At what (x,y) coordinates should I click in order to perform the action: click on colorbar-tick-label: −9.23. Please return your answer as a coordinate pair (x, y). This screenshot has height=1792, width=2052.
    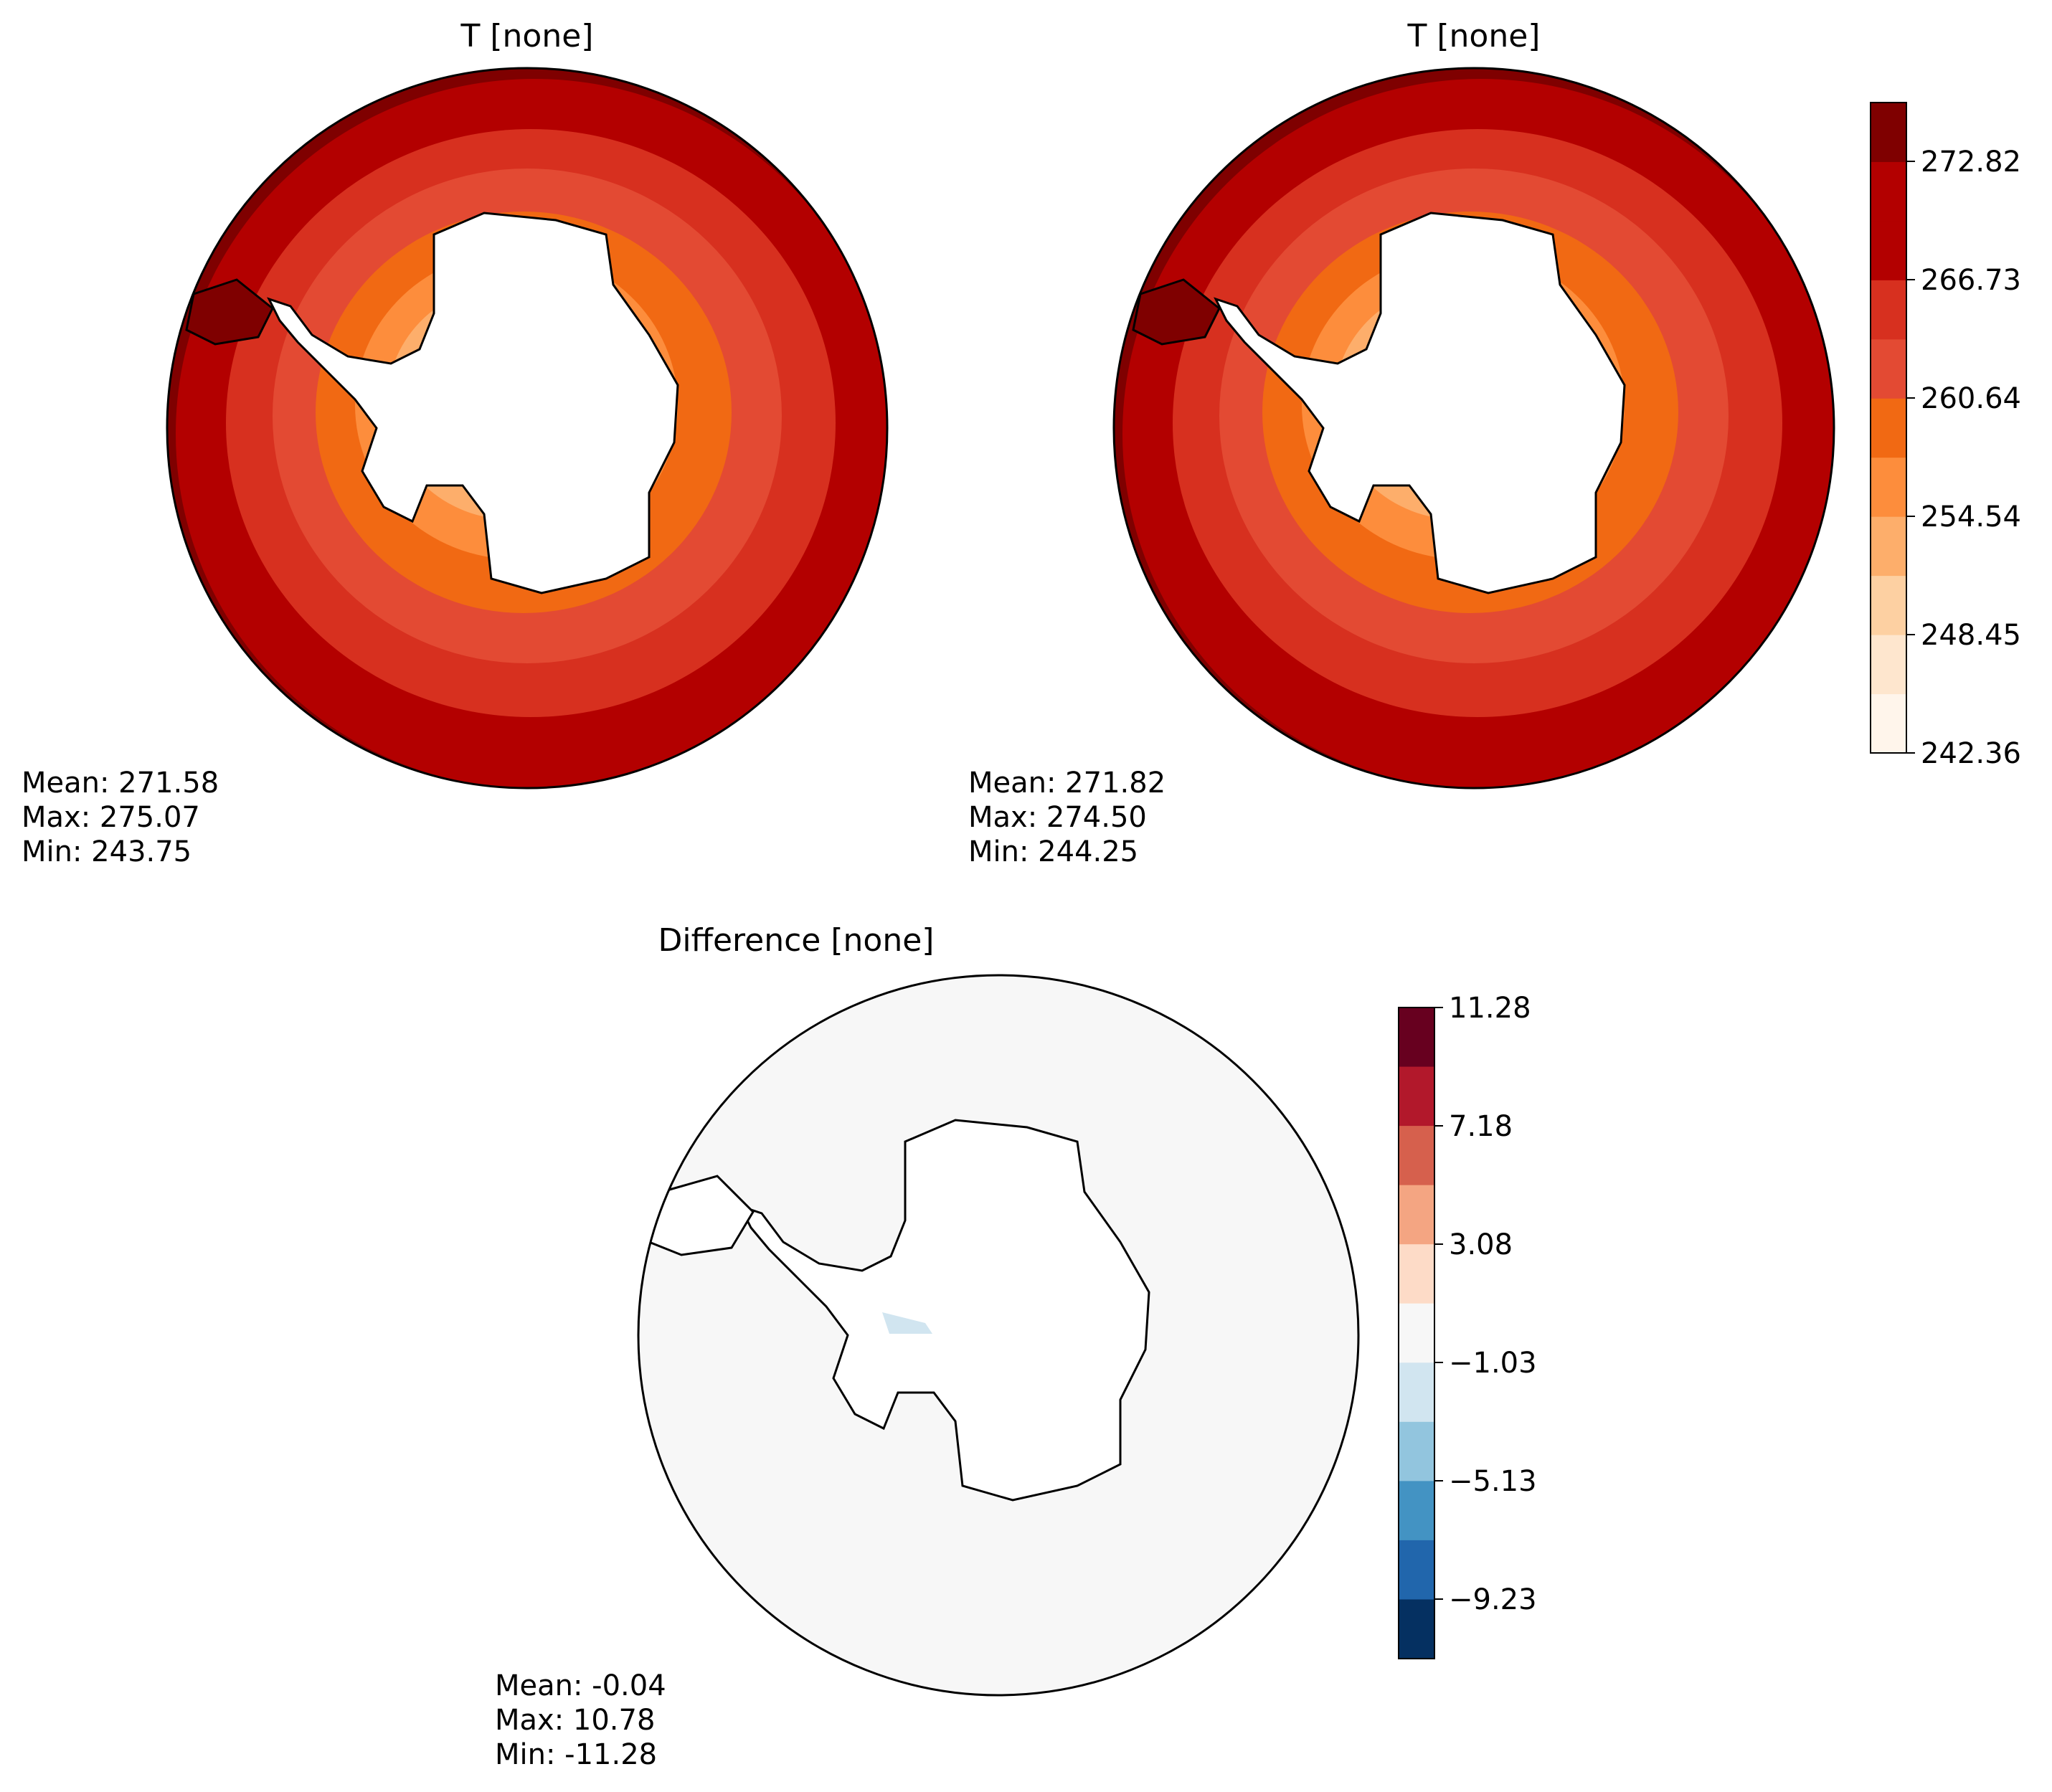
    Looking at the image, I should click on (1493, 1599).